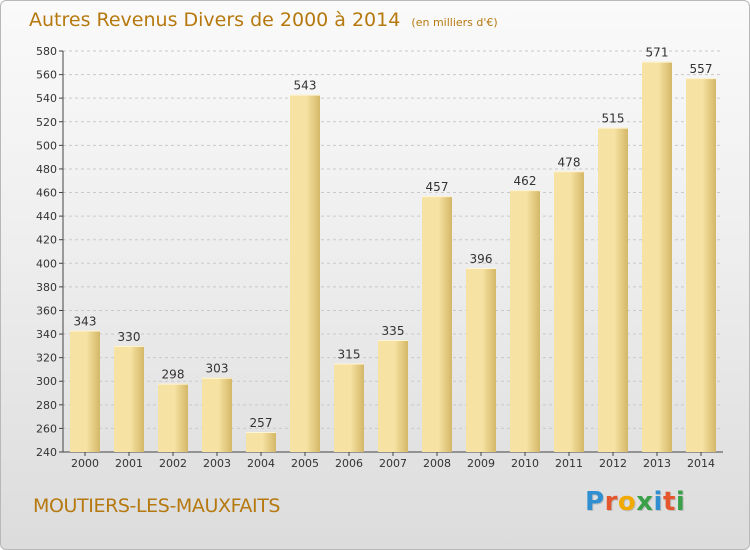 This screenshot has width=750, height=550. Describe the element at coordinates (46, 452) in the screenshot. I see `y-tick-label: 240` at that location.